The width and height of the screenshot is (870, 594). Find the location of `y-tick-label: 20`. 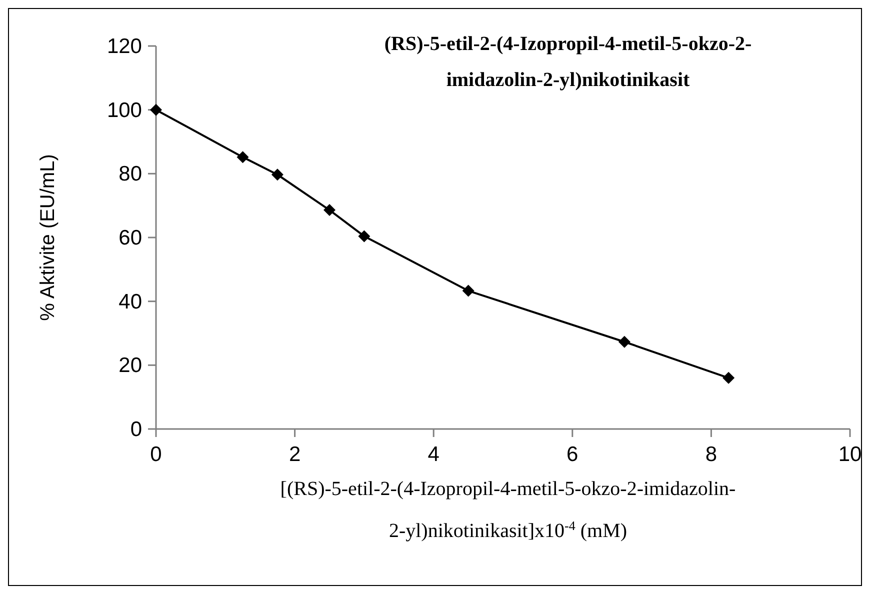

y-tick-label: 20 is located at coordinates (130, 366).